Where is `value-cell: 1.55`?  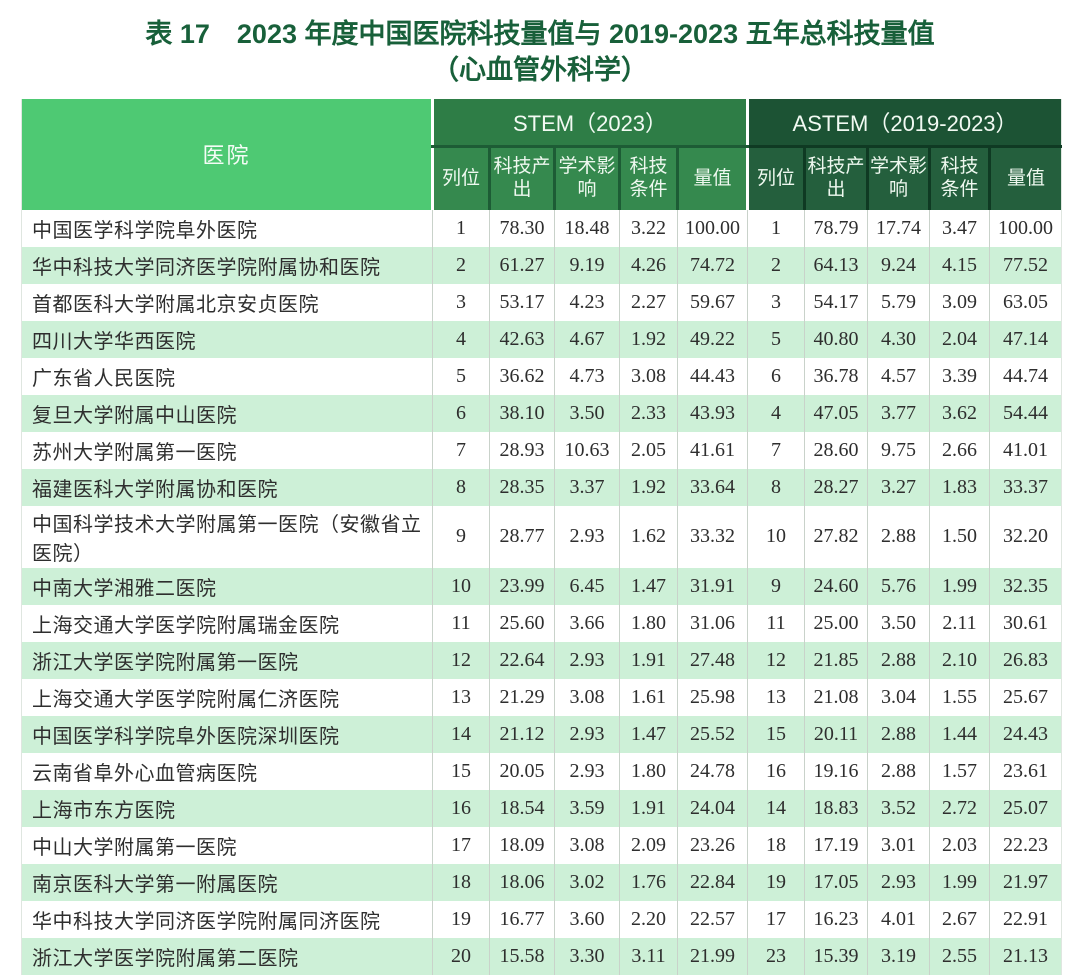 value-cell: 1.55 is located at coordinates (959, 697).